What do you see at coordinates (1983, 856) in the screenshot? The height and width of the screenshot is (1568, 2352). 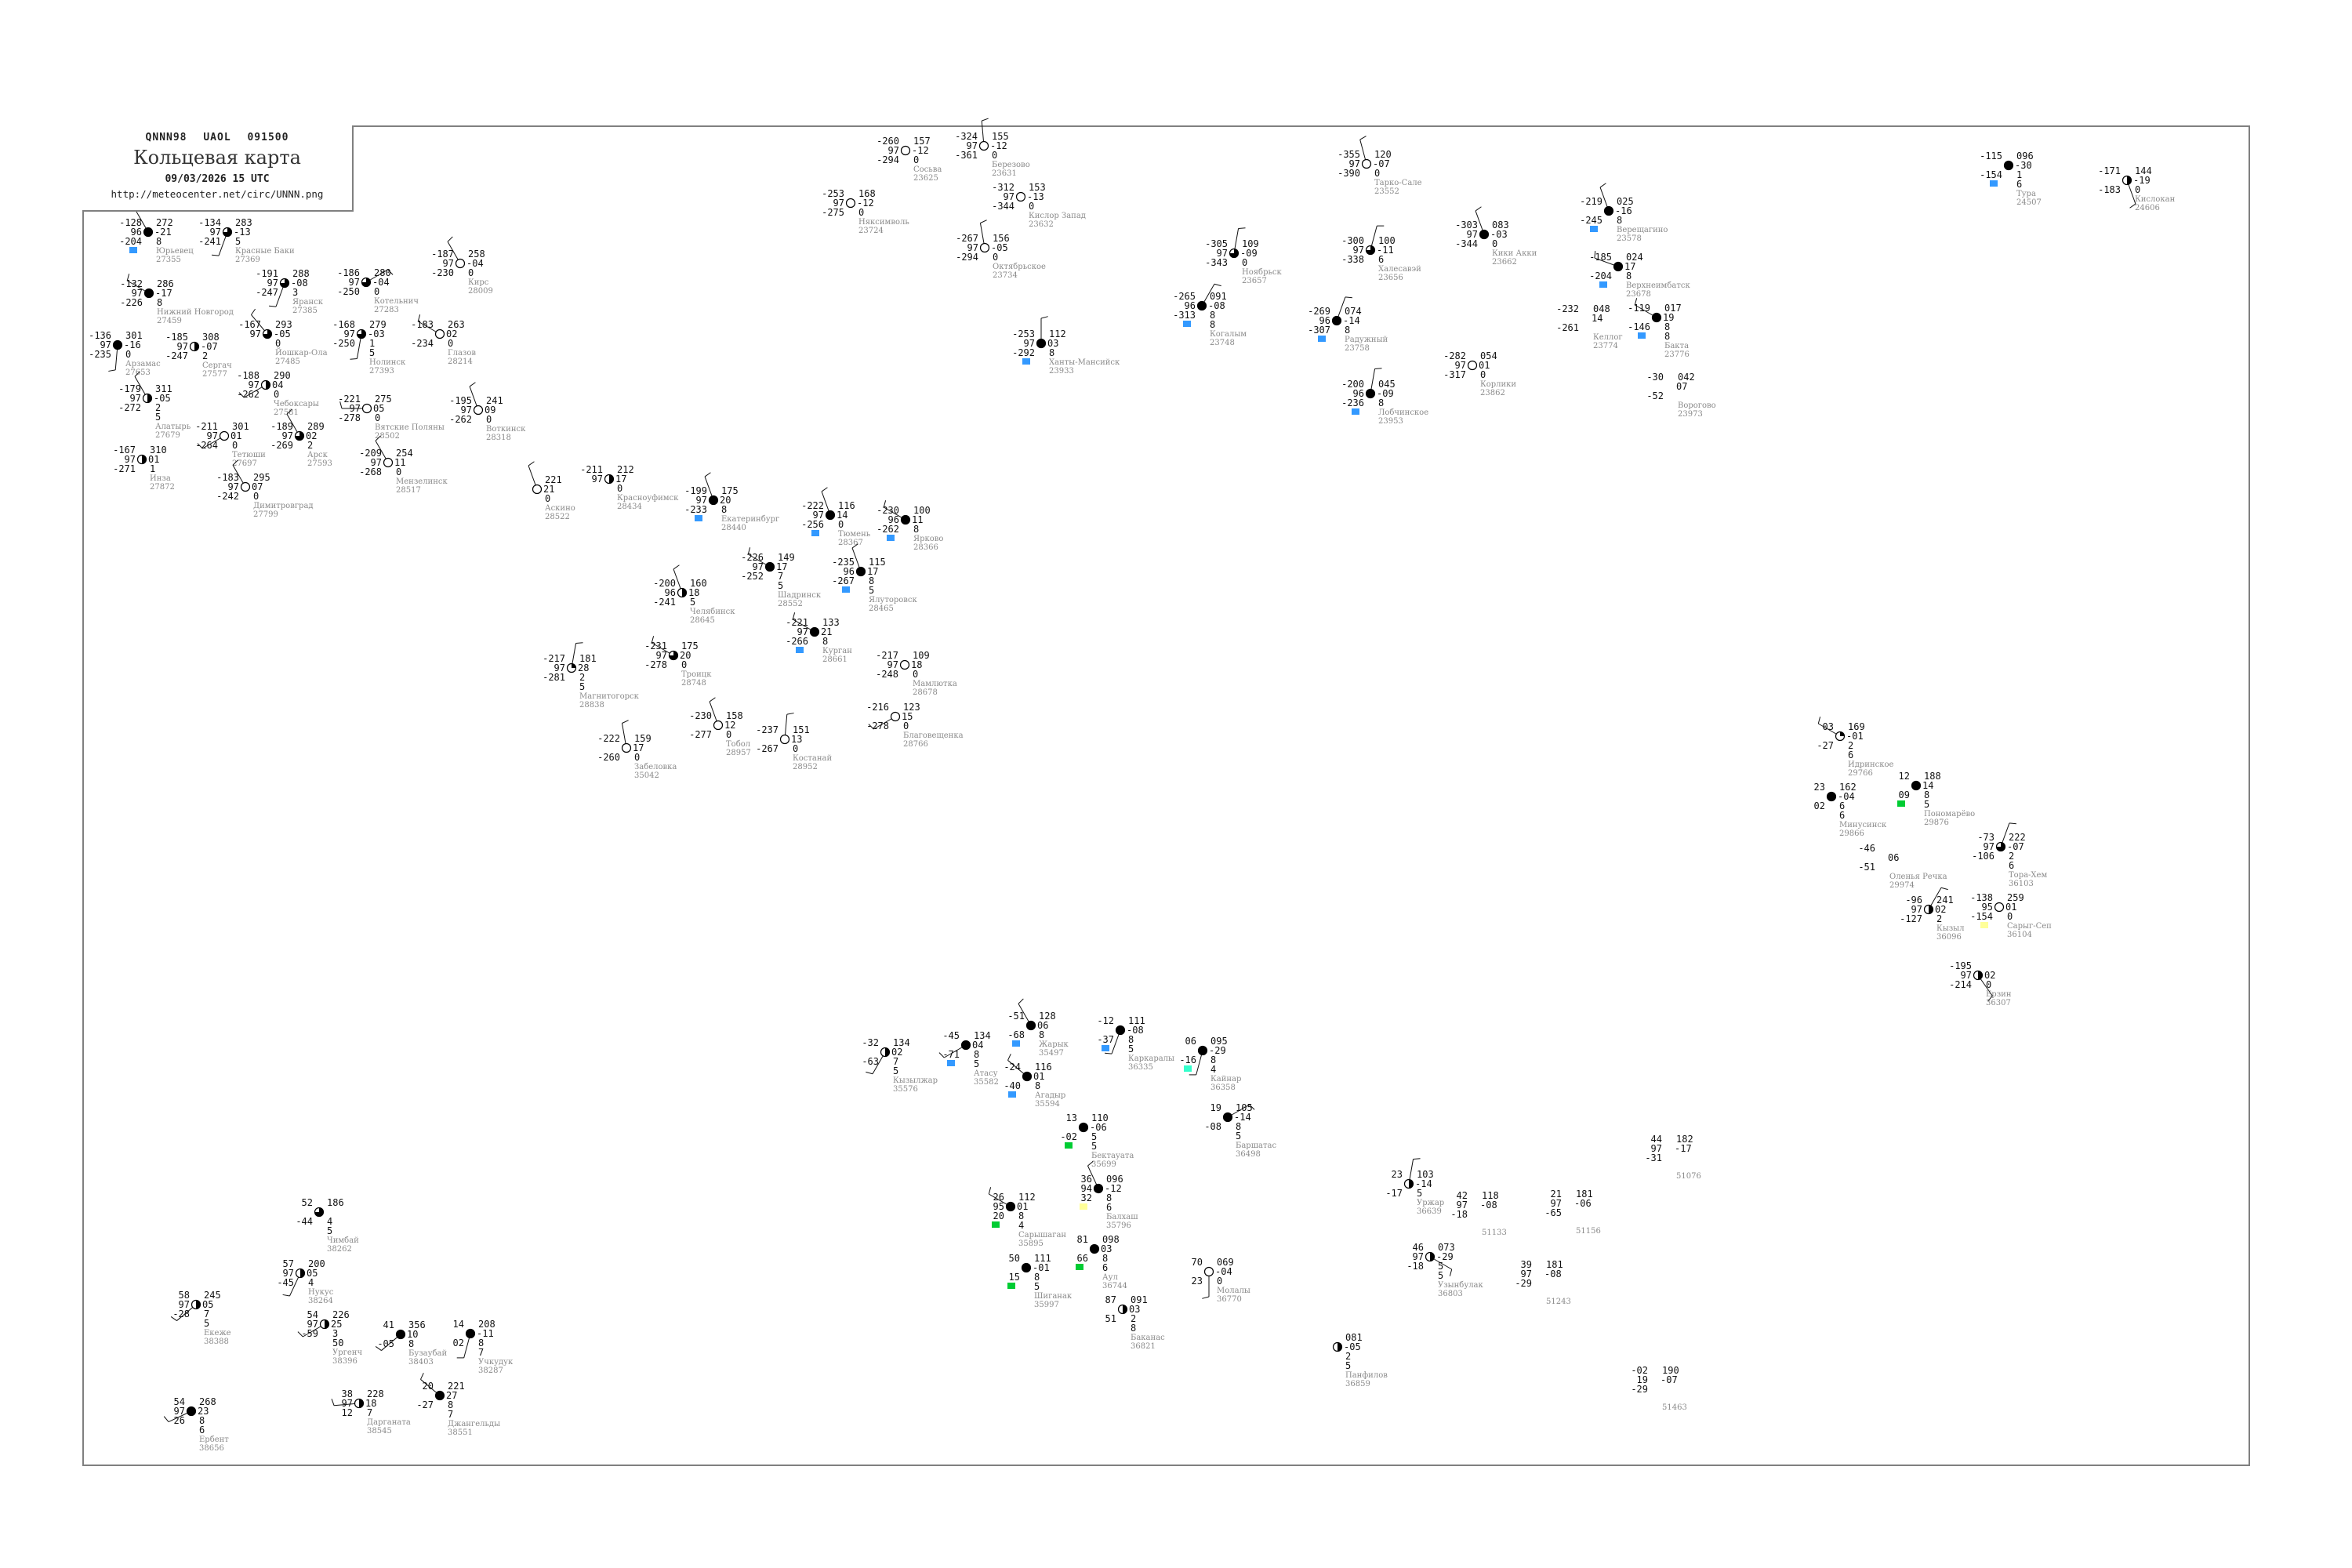 I see `dew-point: -106` at bounding box center [1983, 856].